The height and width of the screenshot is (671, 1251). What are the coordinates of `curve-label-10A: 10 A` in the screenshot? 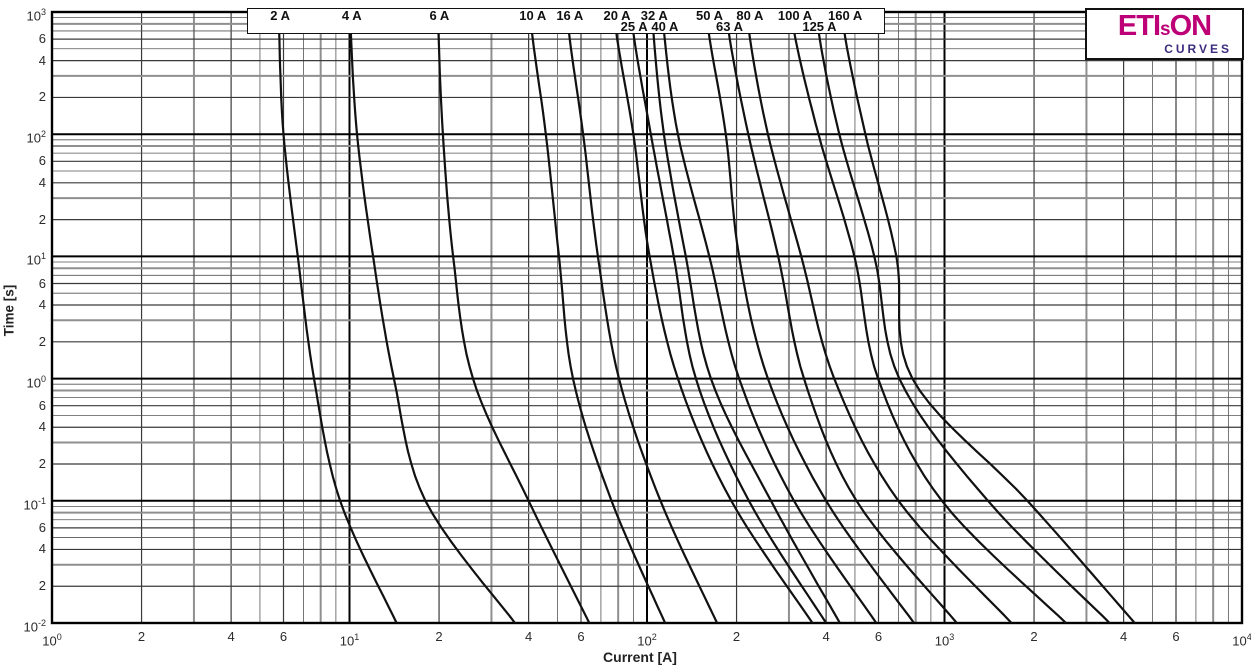 It's located at (533, 15).